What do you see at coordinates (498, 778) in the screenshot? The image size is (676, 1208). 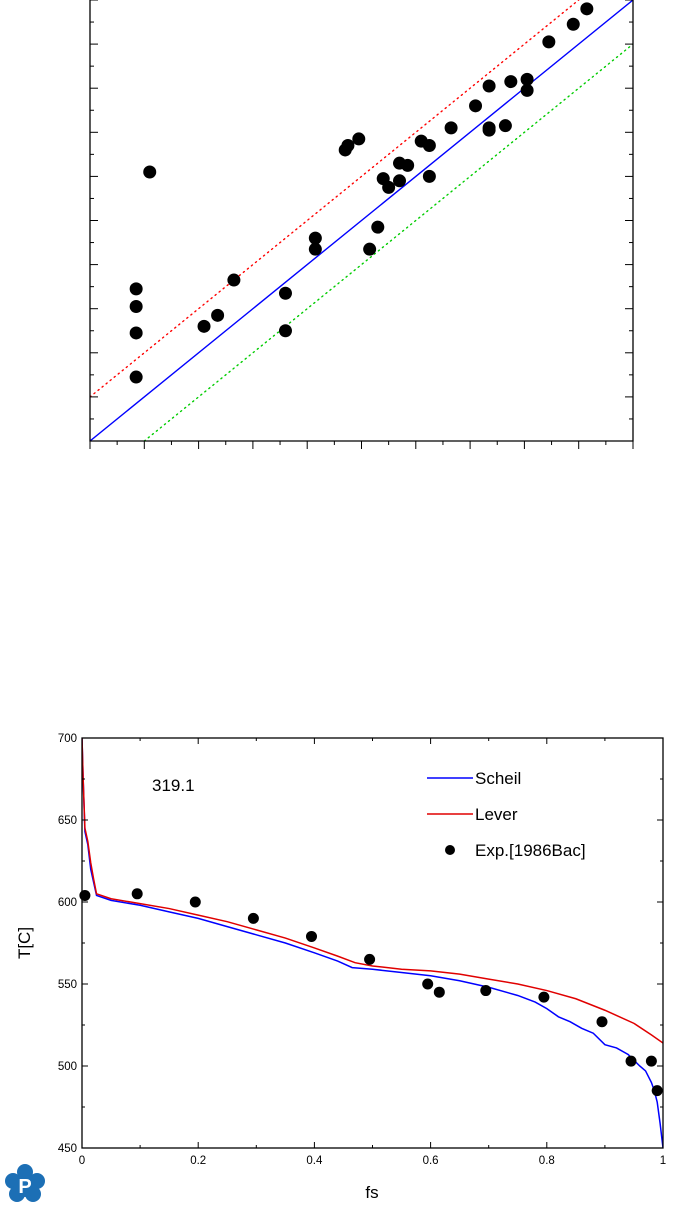 I see `legend-label-scheil: Scheil` at bounding box center [498, 778].